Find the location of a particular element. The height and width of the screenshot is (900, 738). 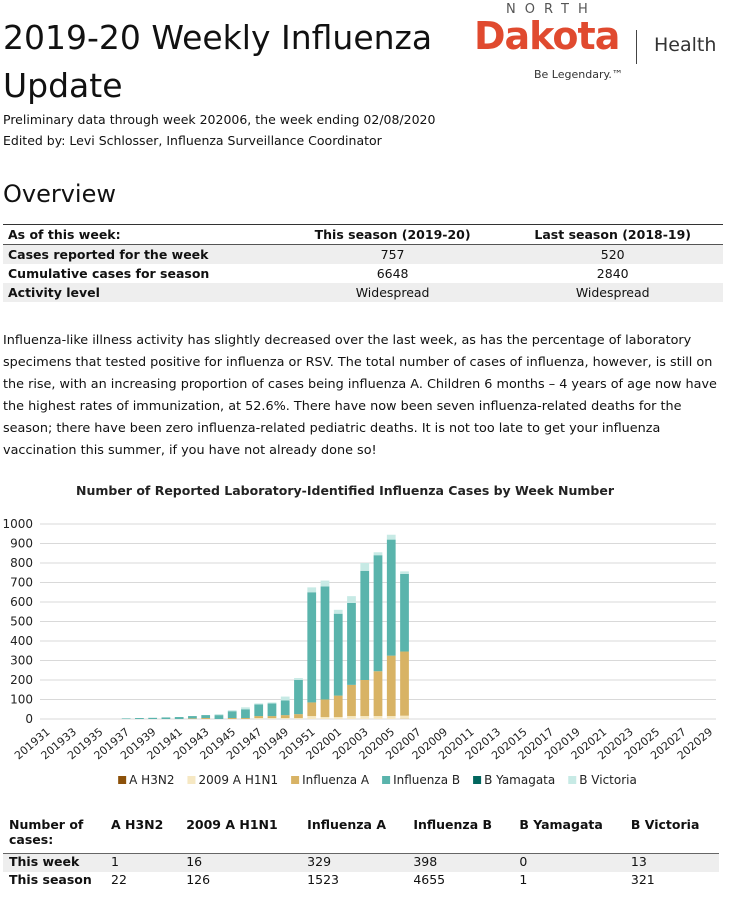

table-cell: 4655 is located at coordinates (429, 879).